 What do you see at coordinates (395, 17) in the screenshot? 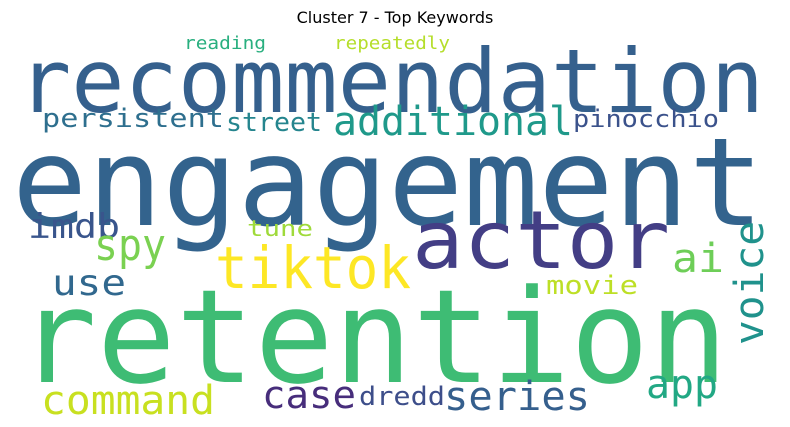
I see `chart-title: Cluster 7 - Top Keywords` at bounding box center [395, 17].